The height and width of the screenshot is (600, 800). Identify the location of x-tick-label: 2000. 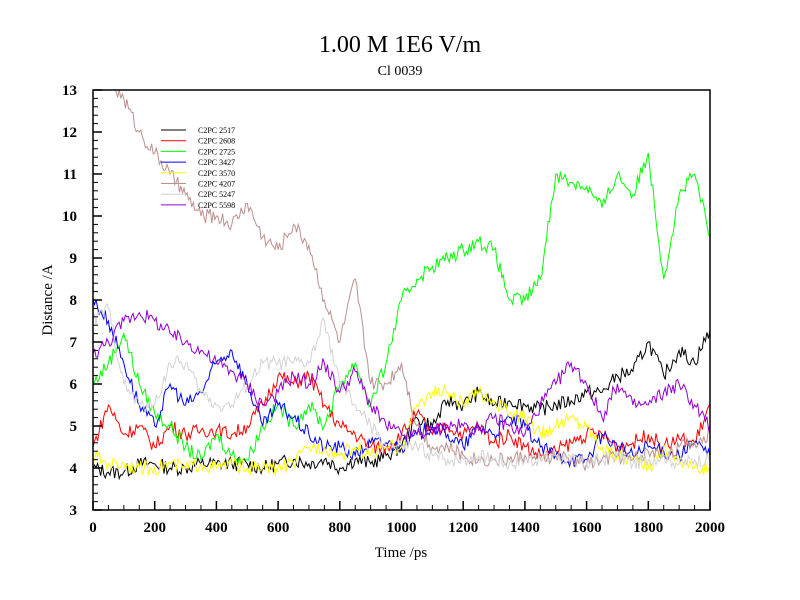
(710, 528).